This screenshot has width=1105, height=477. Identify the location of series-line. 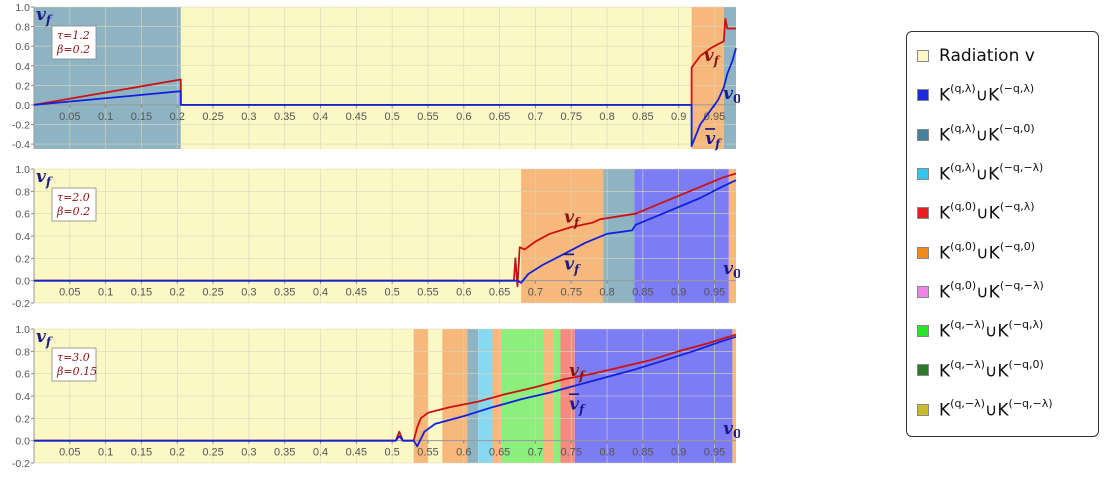
(385, 231).